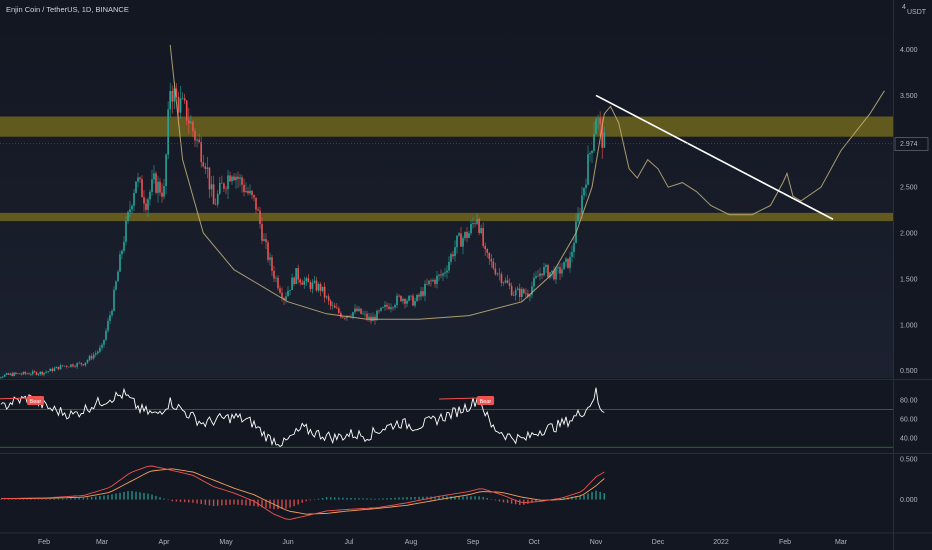 Image resolution: width=932 pixels, height=550 pixels. Describe the element at coordinates (909, 500) in the screenshot. I see `macd-tick-label: 0.000` at that location.